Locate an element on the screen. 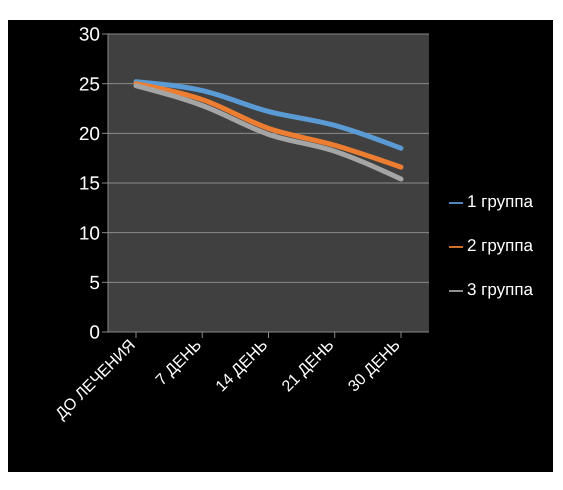  y-tick-label: 5 is located at coordinates (94, 283).